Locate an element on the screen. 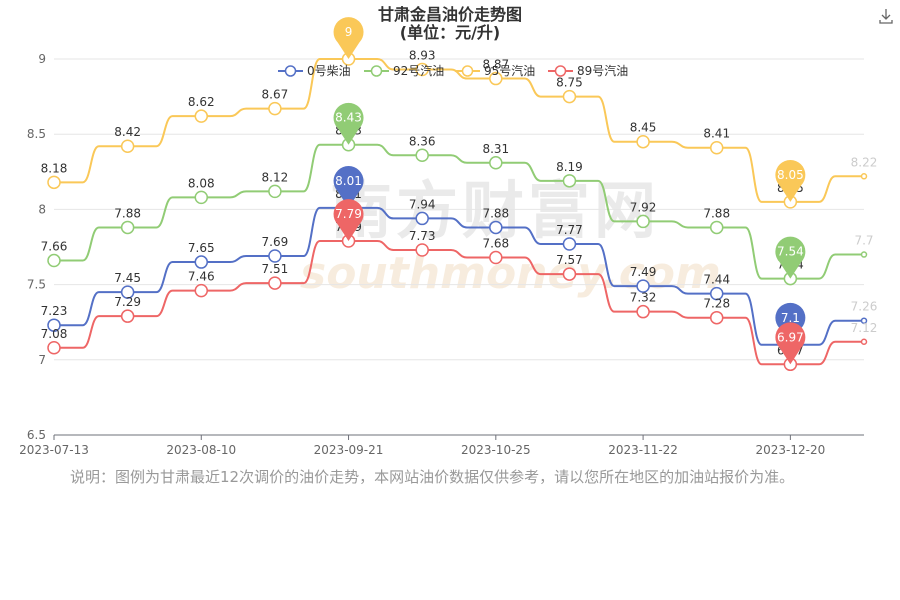 This screenshot has width=900, height=600. data-label: 8.62 is located at coordinates (201, 102).